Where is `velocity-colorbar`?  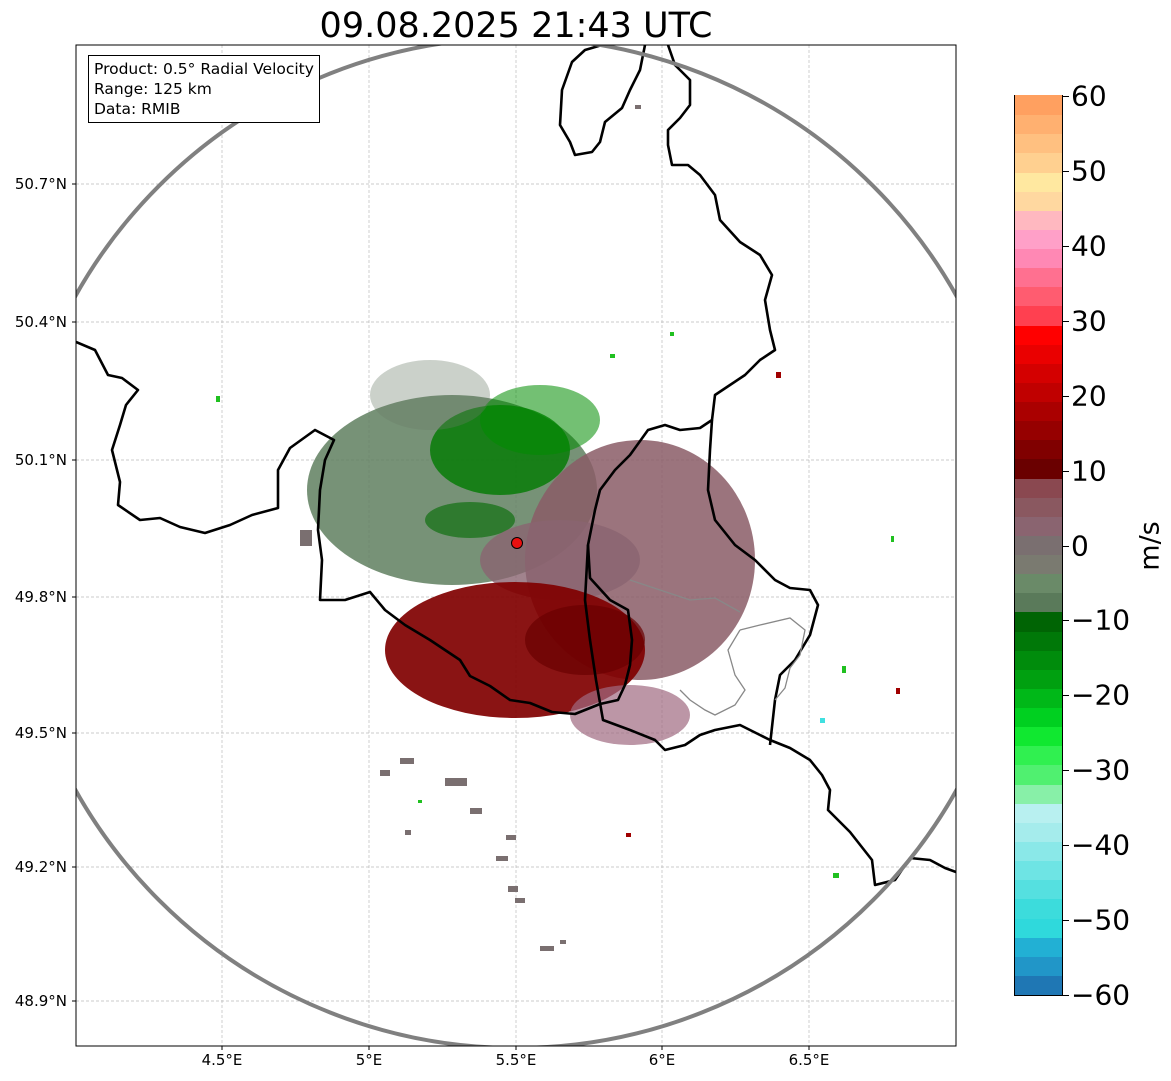 velocity-colorbar is located at coordinates (1038, 545).